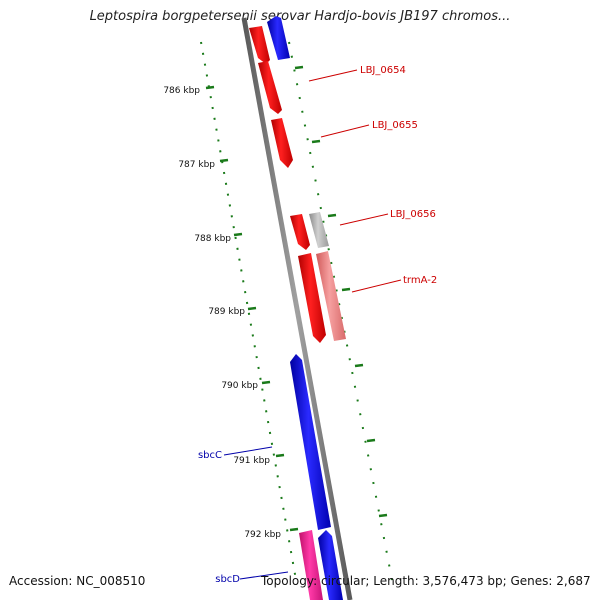 The width and height of the screenshot is (600, 600). Describe the element at coordinates (319, 230) in the screenshot. I see `gene-arrow-lbj-0656-pseudo` at that location.